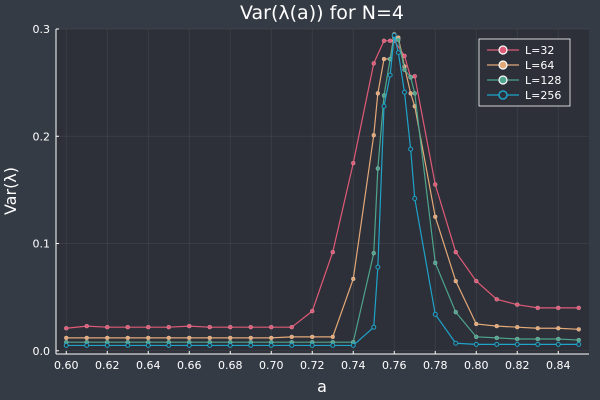  I want to click on x-tick-label: 0.74, so click(353, 365).